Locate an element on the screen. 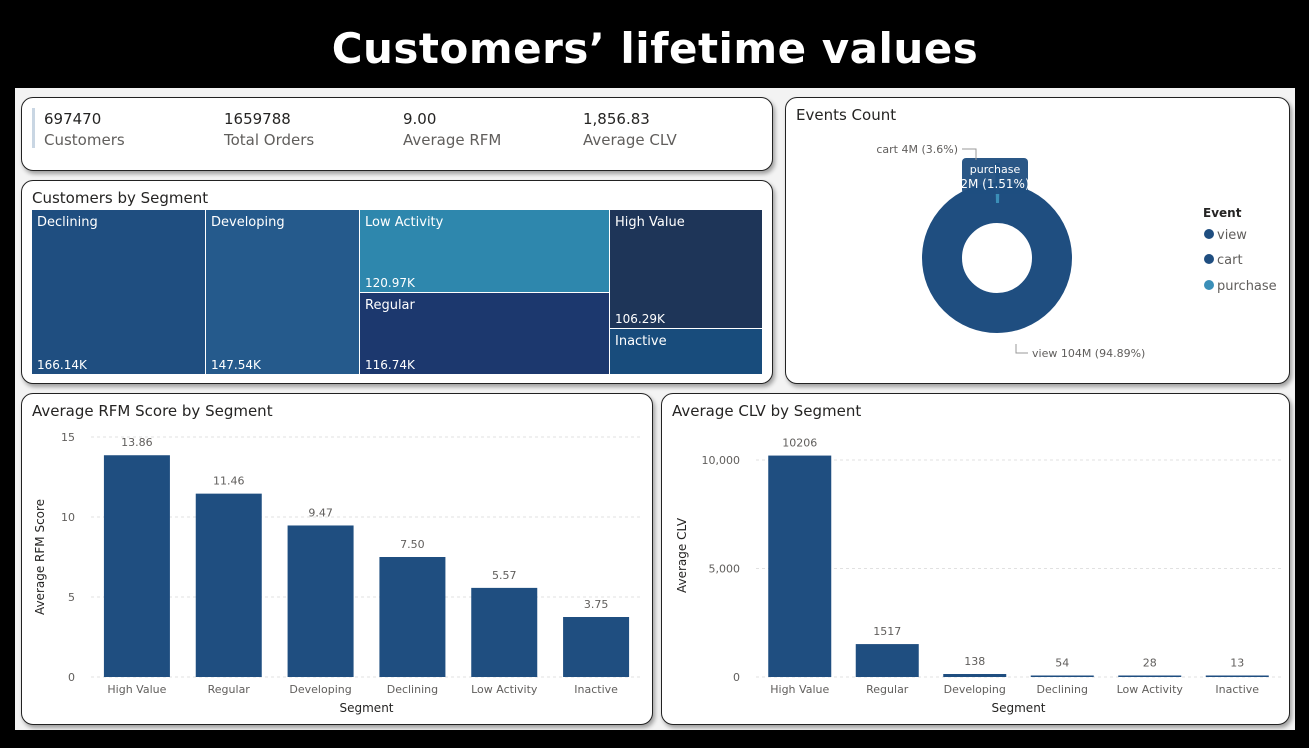  tile-label: Declining is located at coordinates (67, 222).